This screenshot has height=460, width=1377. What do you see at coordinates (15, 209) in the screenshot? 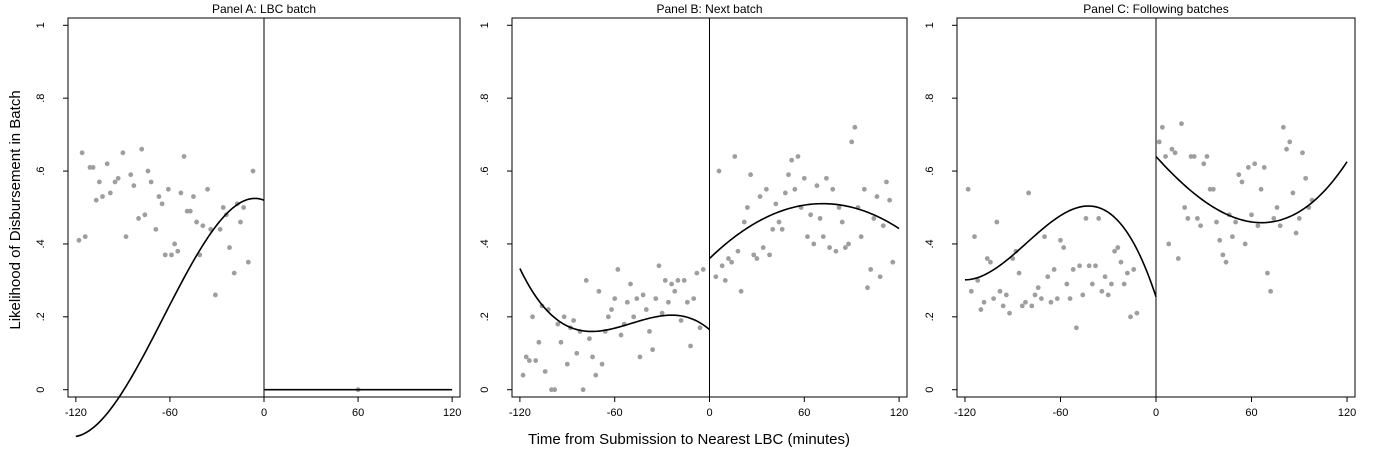
I see `y-axis-title: Likelihood of Disbursement in Batch` at bounding box center [15, 209].